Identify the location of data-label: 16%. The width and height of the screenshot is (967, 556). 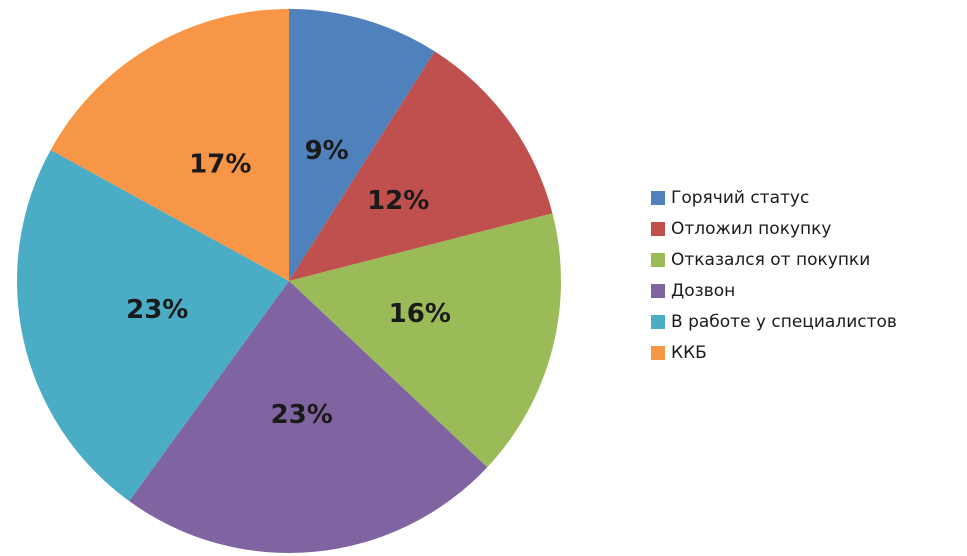
(420, 314).